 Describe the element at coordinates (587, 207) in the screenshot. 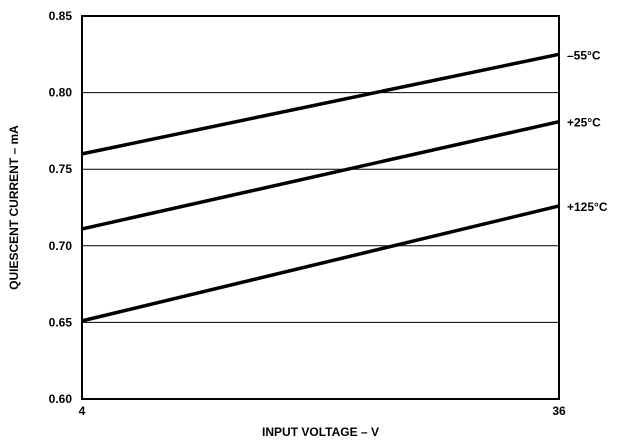

I see `series-label-2: +125°C` at that location.